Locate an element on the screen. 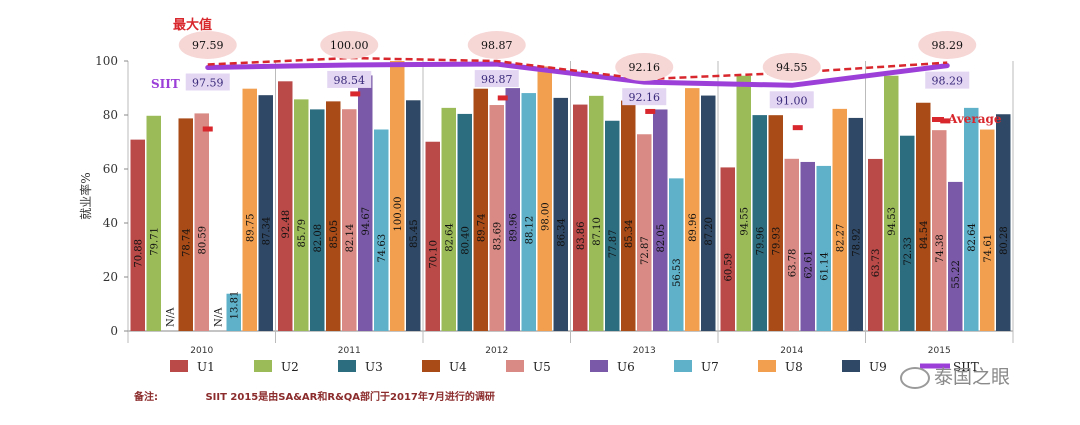  siit-value-label: 92.16 is located at coordinates (645, 97).